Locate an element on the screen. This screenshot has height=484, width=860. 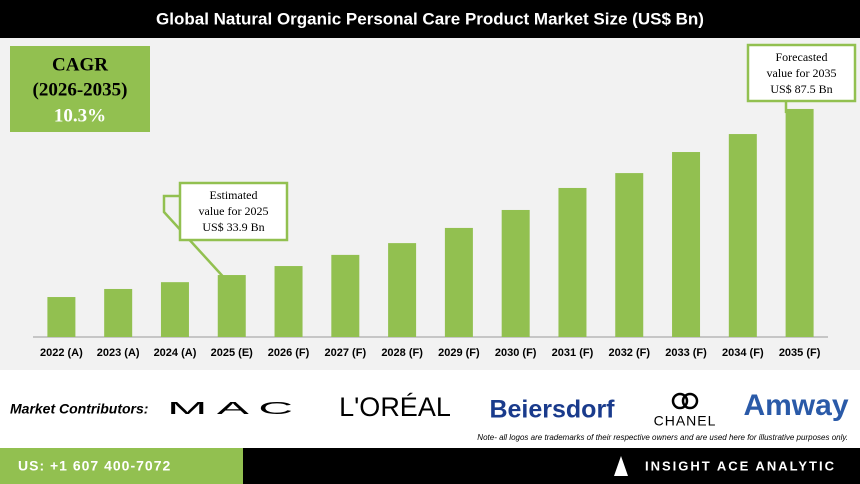
logo: CHANEL is located at coordinates (685, 421).